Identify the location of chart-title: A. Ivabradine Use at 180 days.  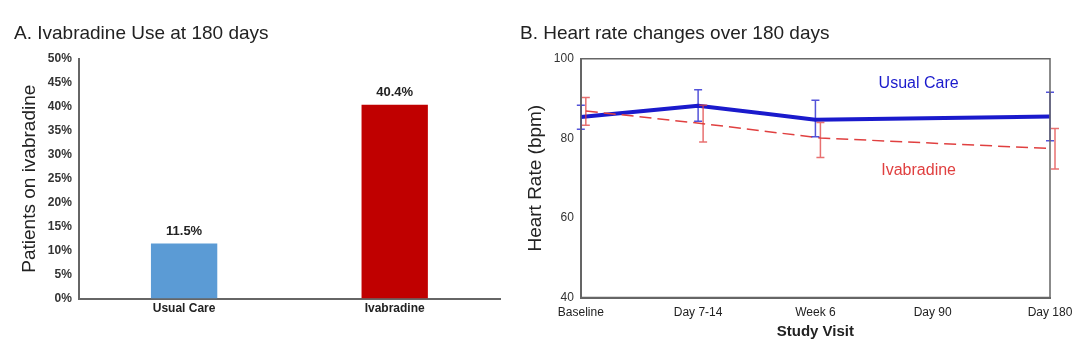
(141, 32).